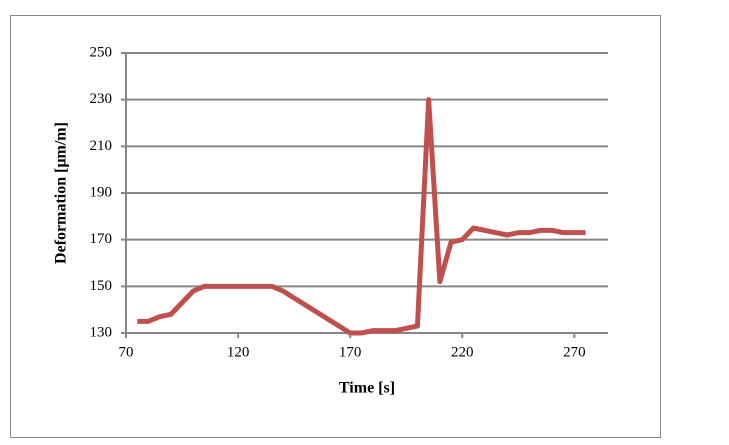  What do you see at coordinates (101, 146) in the screenshot?
I see `y-tick-label: 210` at bounding box center [101, 146].